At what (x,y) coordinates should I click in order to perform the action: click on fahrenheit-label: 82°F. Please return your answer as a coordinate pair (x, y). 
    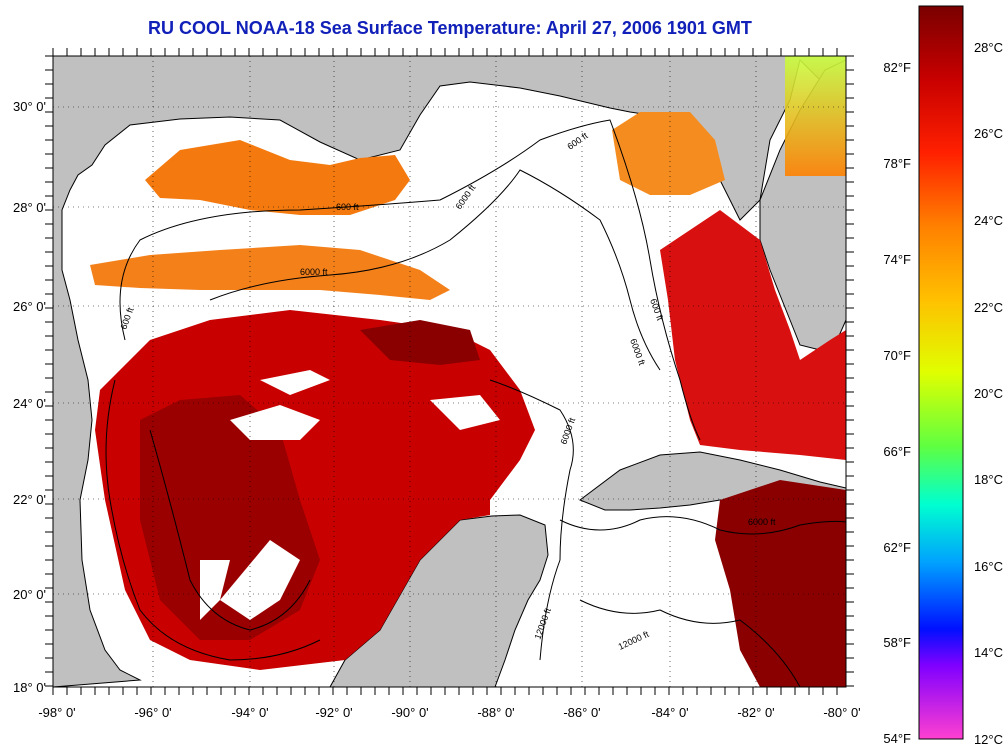
    Looking at the image, I should click on (897, 67).